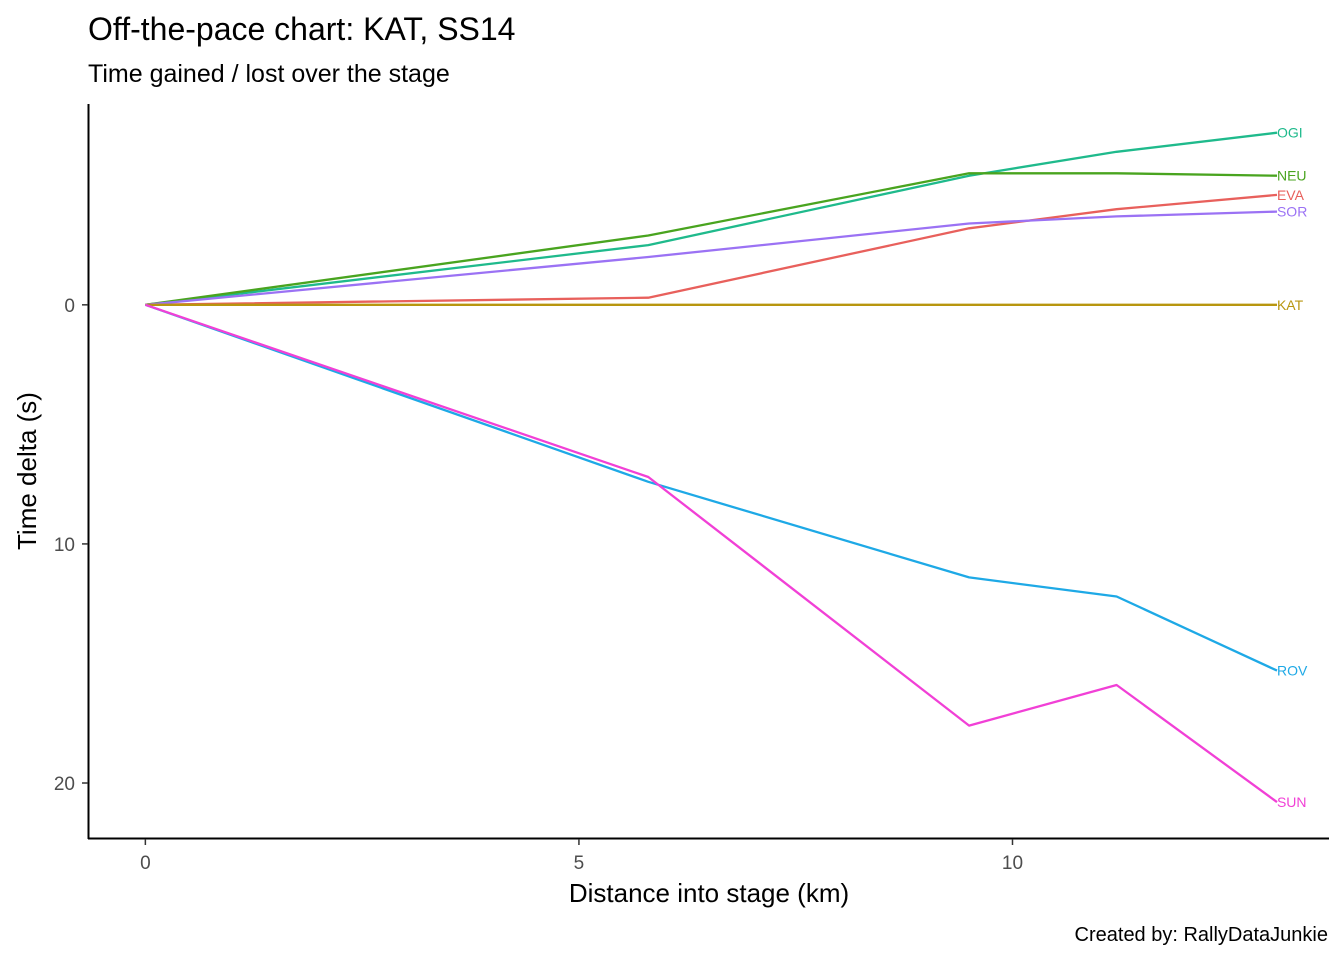  I want to click on series-label-sun: SUN, so click(1292, 802).